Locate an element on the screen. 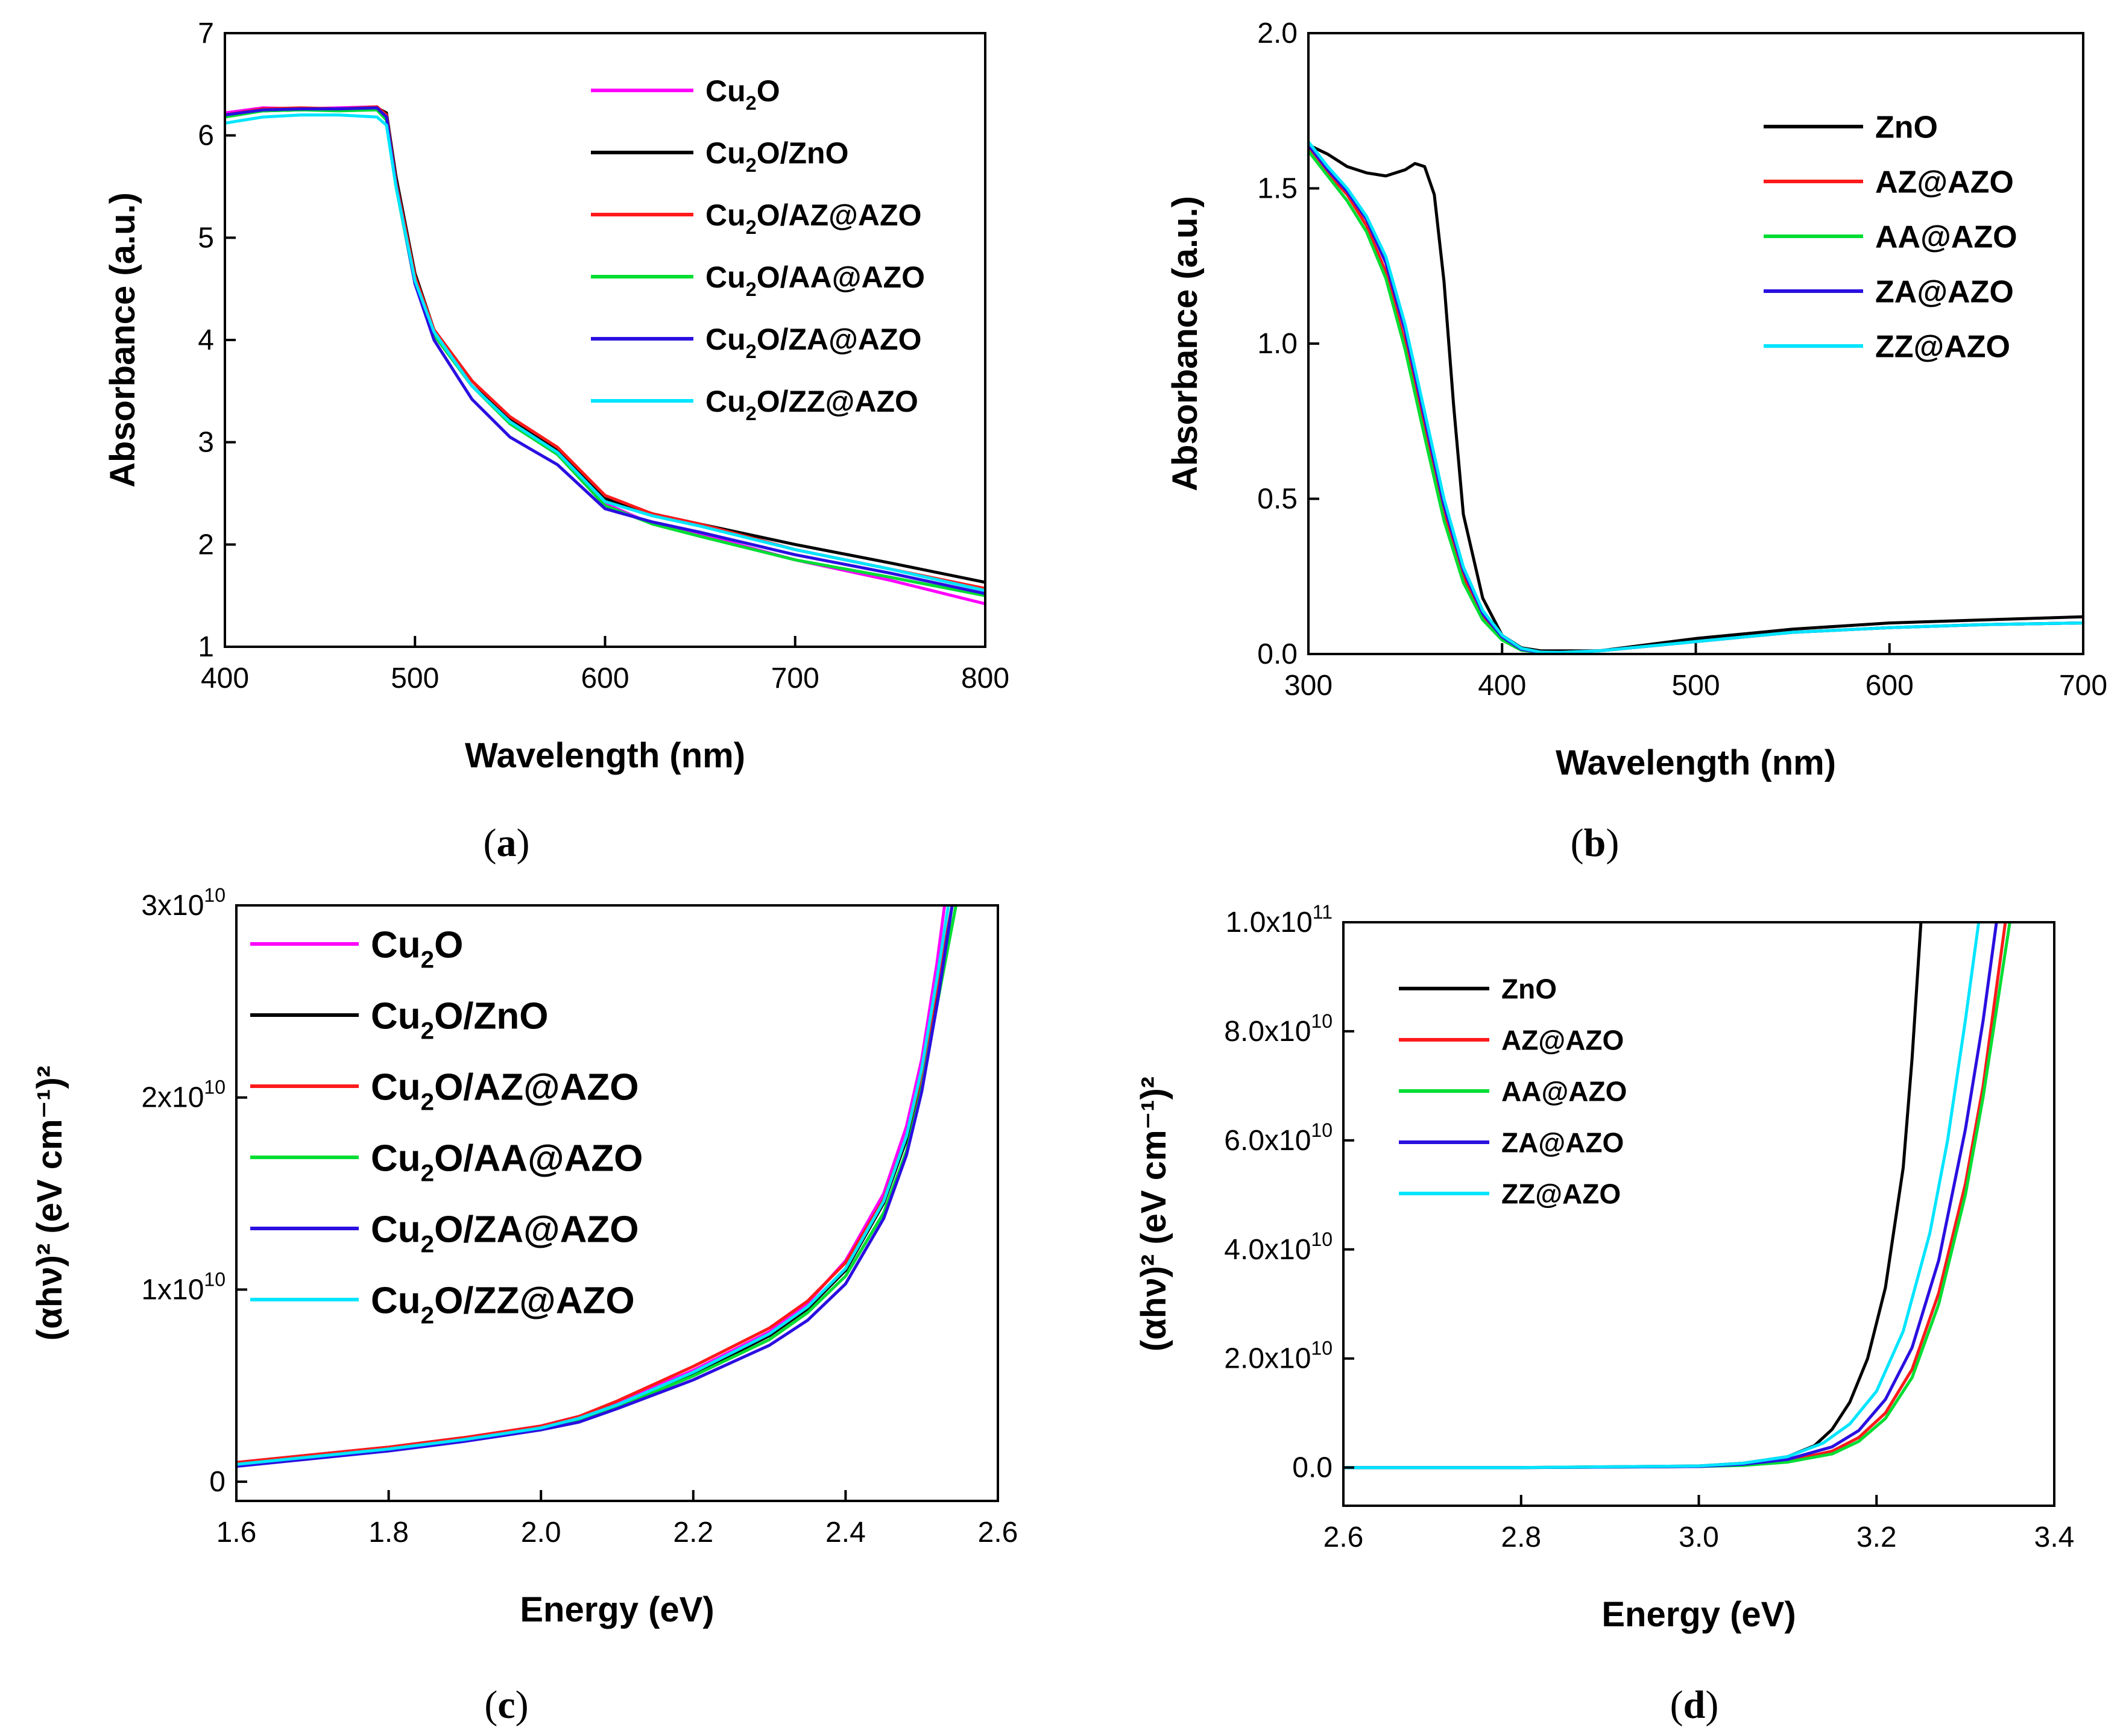 The image size is (2126, 1736). plot-frame is located at coordinates (617, 1203).